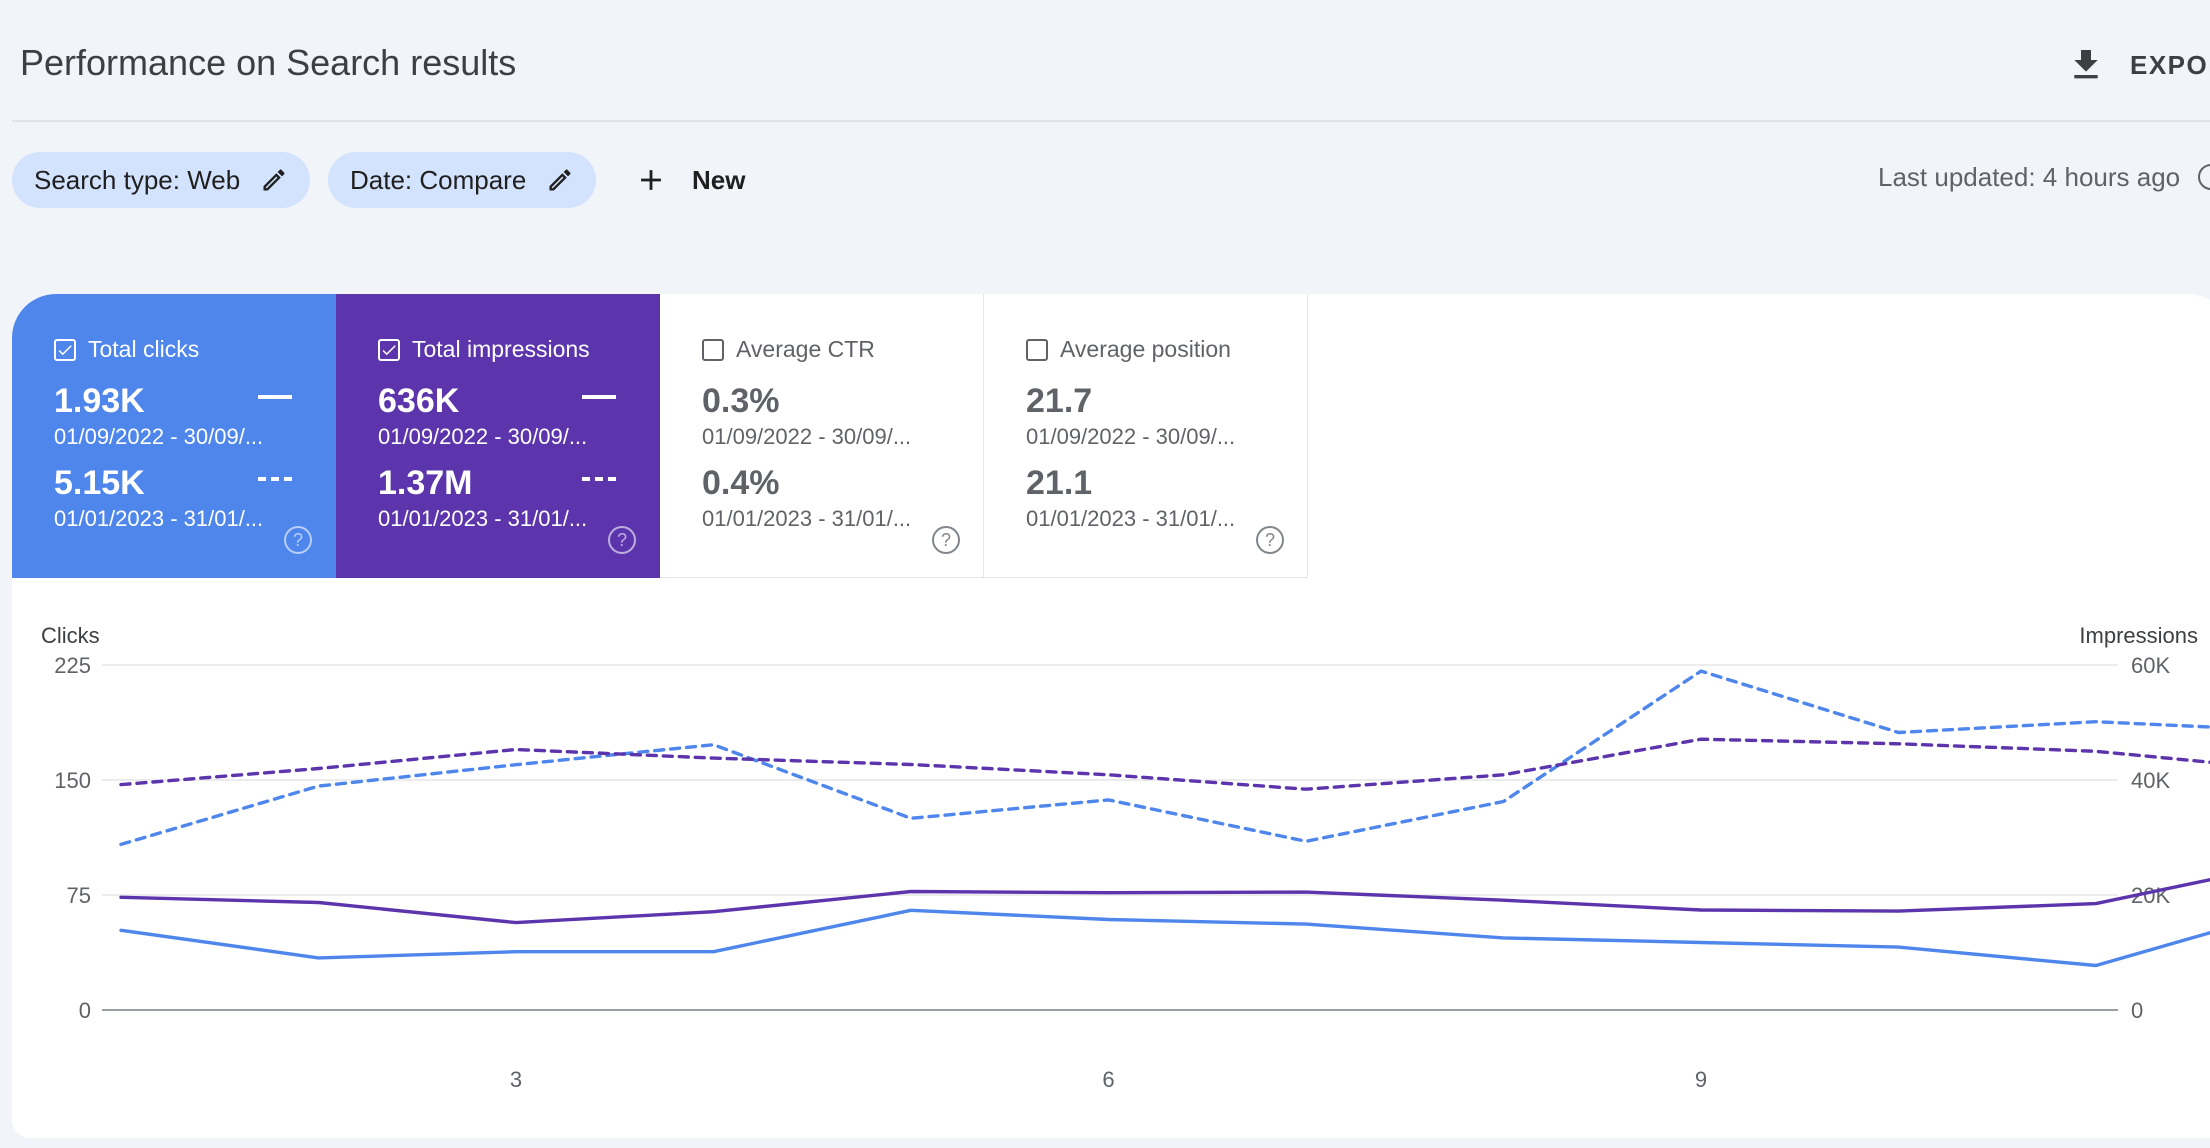  Describe the element at coordinates (501, 349) in the screenshot. I see `metric-label: Total impressions` at that location.